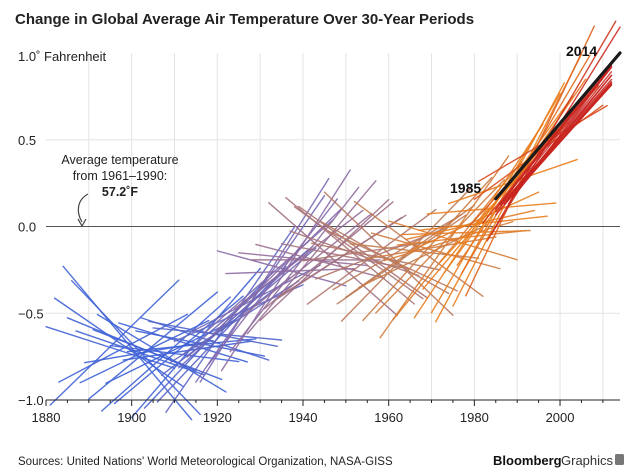  I want to click on x-tick-label: 1880, so click(46, 417).